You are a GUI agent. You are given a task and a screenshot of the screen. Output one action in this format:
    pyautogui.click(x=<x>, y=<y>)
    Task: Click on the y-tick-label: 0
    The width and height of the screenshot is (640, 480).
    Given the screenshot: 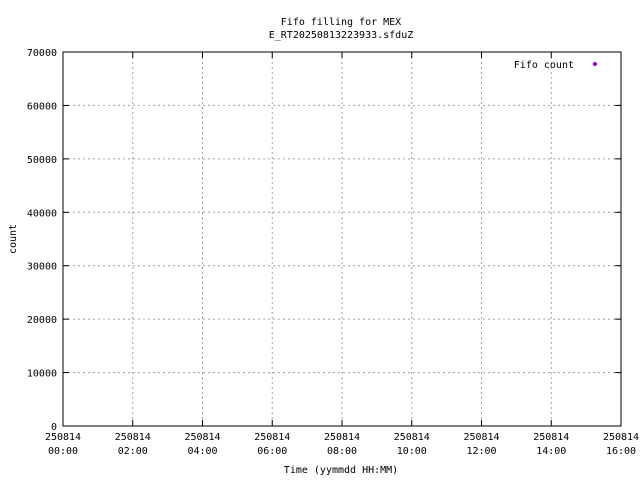 What is the action you would take?
    pyautogui.click(x=54, y=427)
    